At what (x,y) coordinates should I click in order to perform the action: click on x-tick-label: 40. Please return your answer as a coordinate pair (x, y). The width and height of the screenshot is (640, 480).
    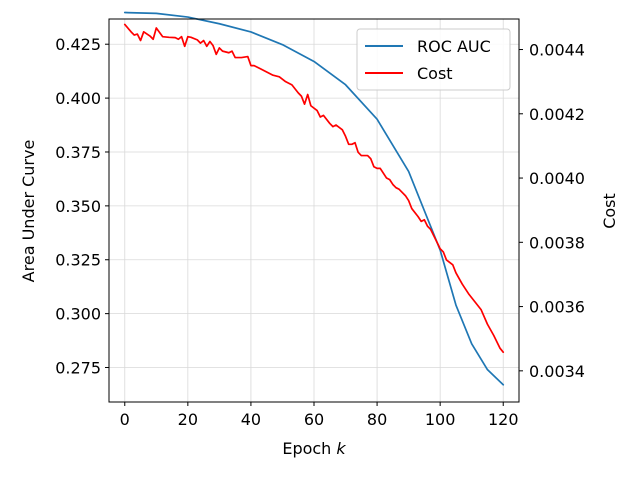
    Looking at the image, I should click on (251, 419).